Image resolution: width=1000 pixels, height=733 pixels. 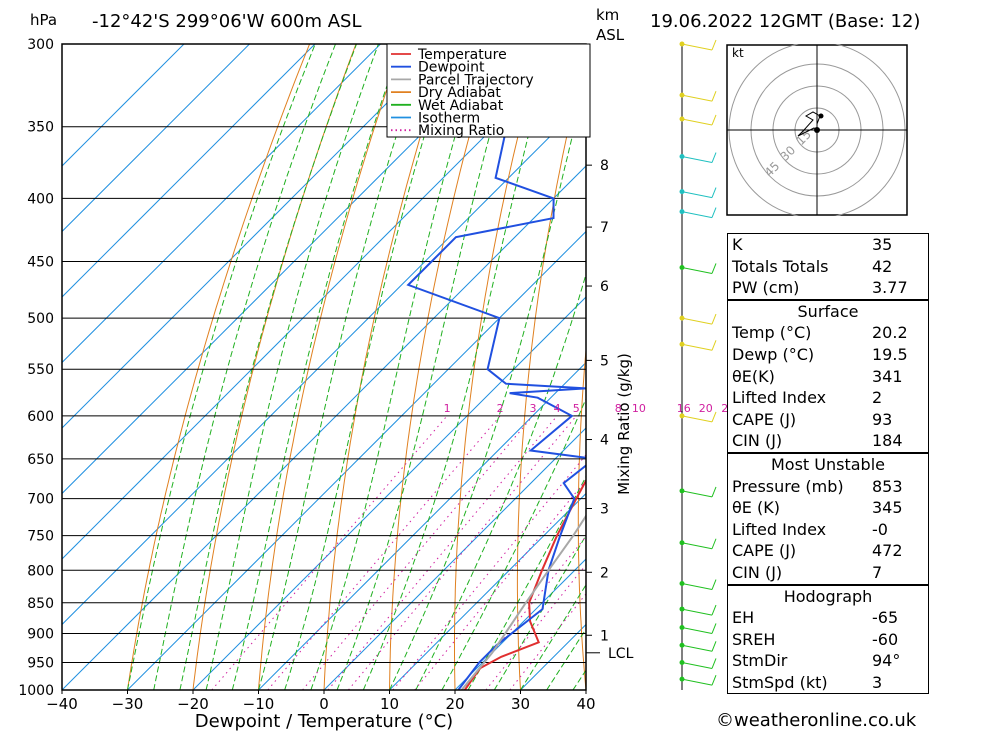 I want to click on height-tick-label: 1, so click(x=604, y=636).